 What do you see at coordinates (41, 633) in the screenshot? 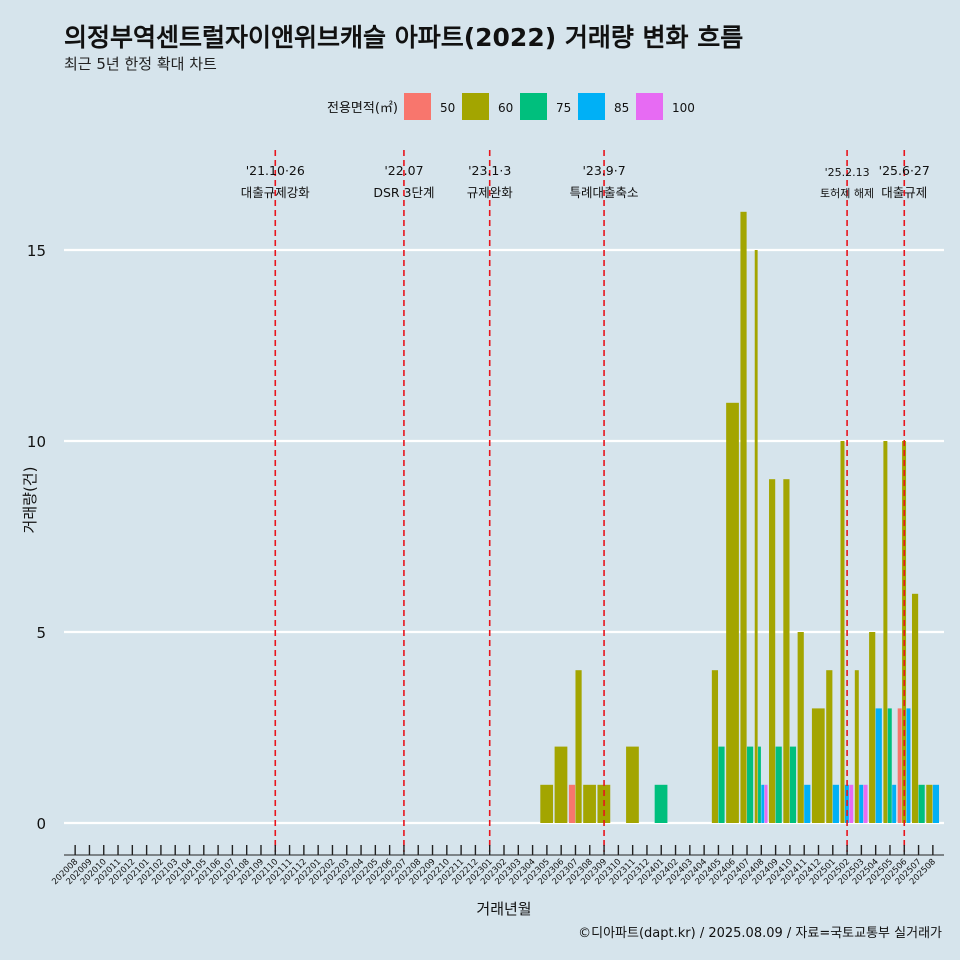
I see `y-tick-label: 5` at bounding box center [41, 633].